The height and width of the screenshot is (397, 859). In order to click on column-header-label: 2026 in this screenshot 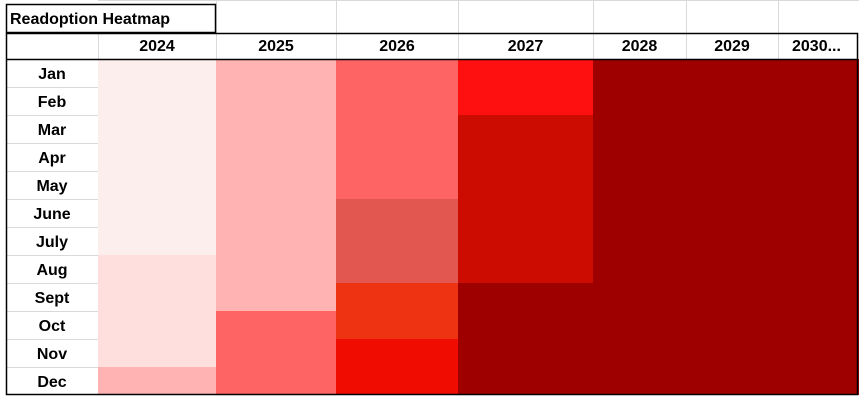, I will do `click(397, 46)`.